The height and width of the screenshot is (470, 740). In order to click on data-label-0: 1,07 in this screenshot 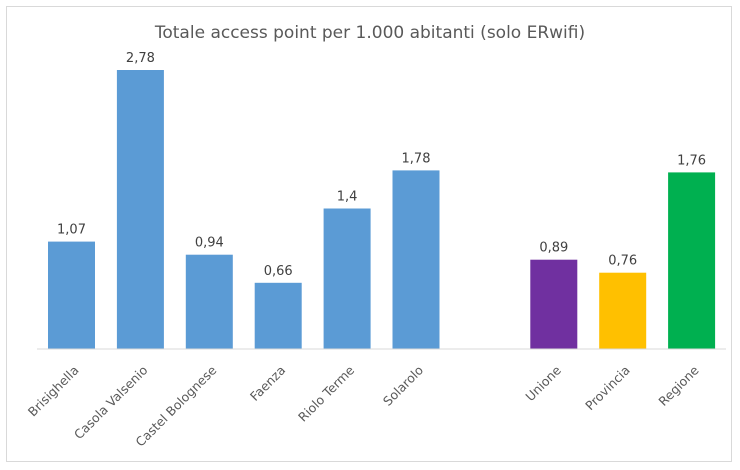, I will do `click(71, 230)`.